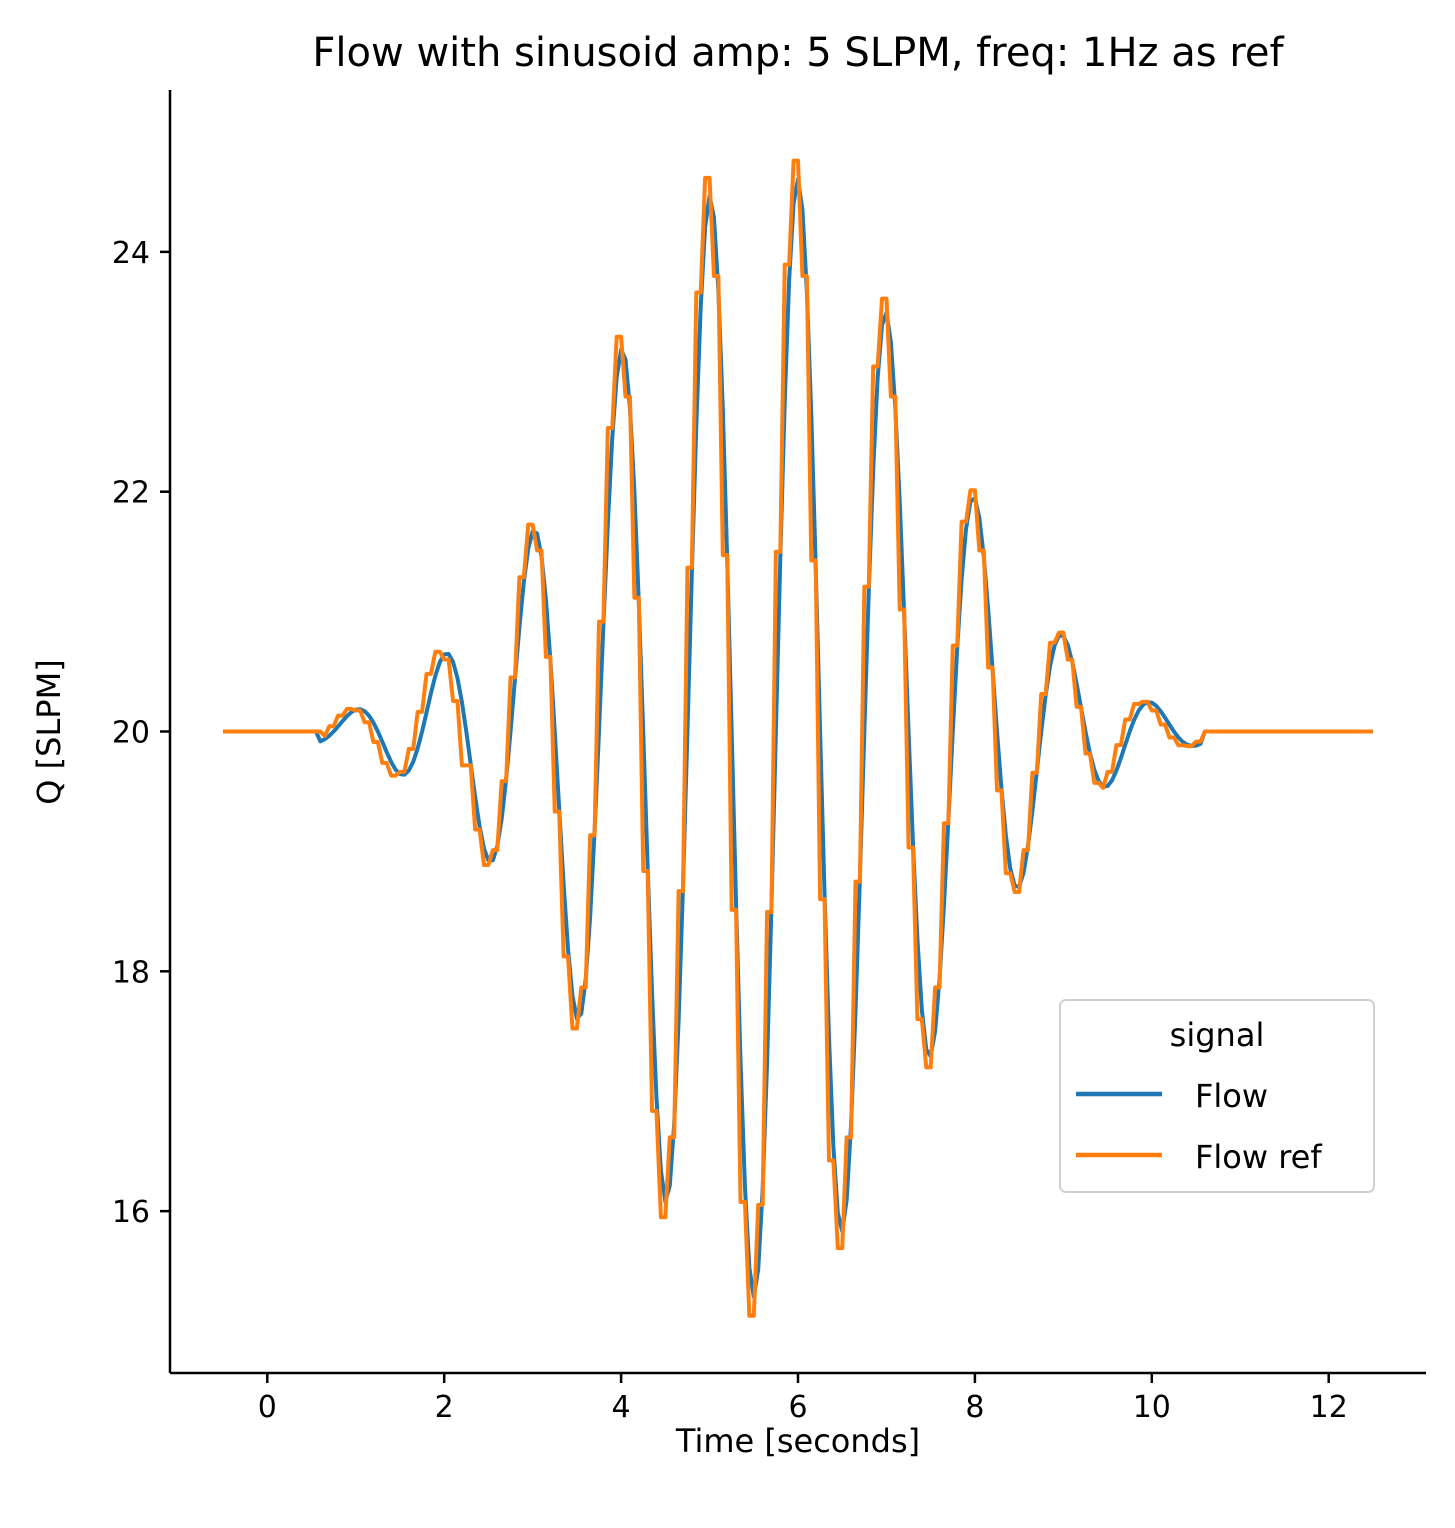 This screenshot has height=1528, width=1455. Describe the element at coordinates (797, 1407) in the screenshot. I see `x-tick-label: 6` at that location.